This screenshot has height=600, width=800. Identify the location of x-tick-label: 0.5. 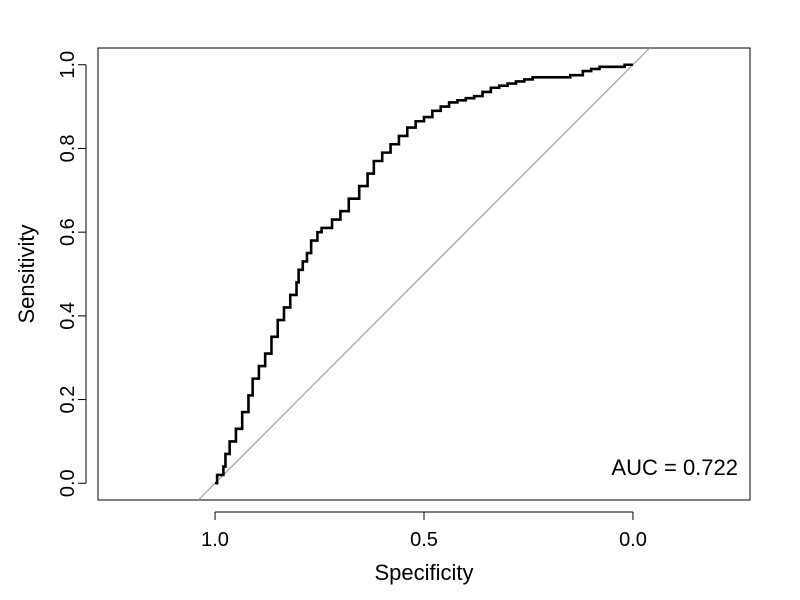
(424, 540).